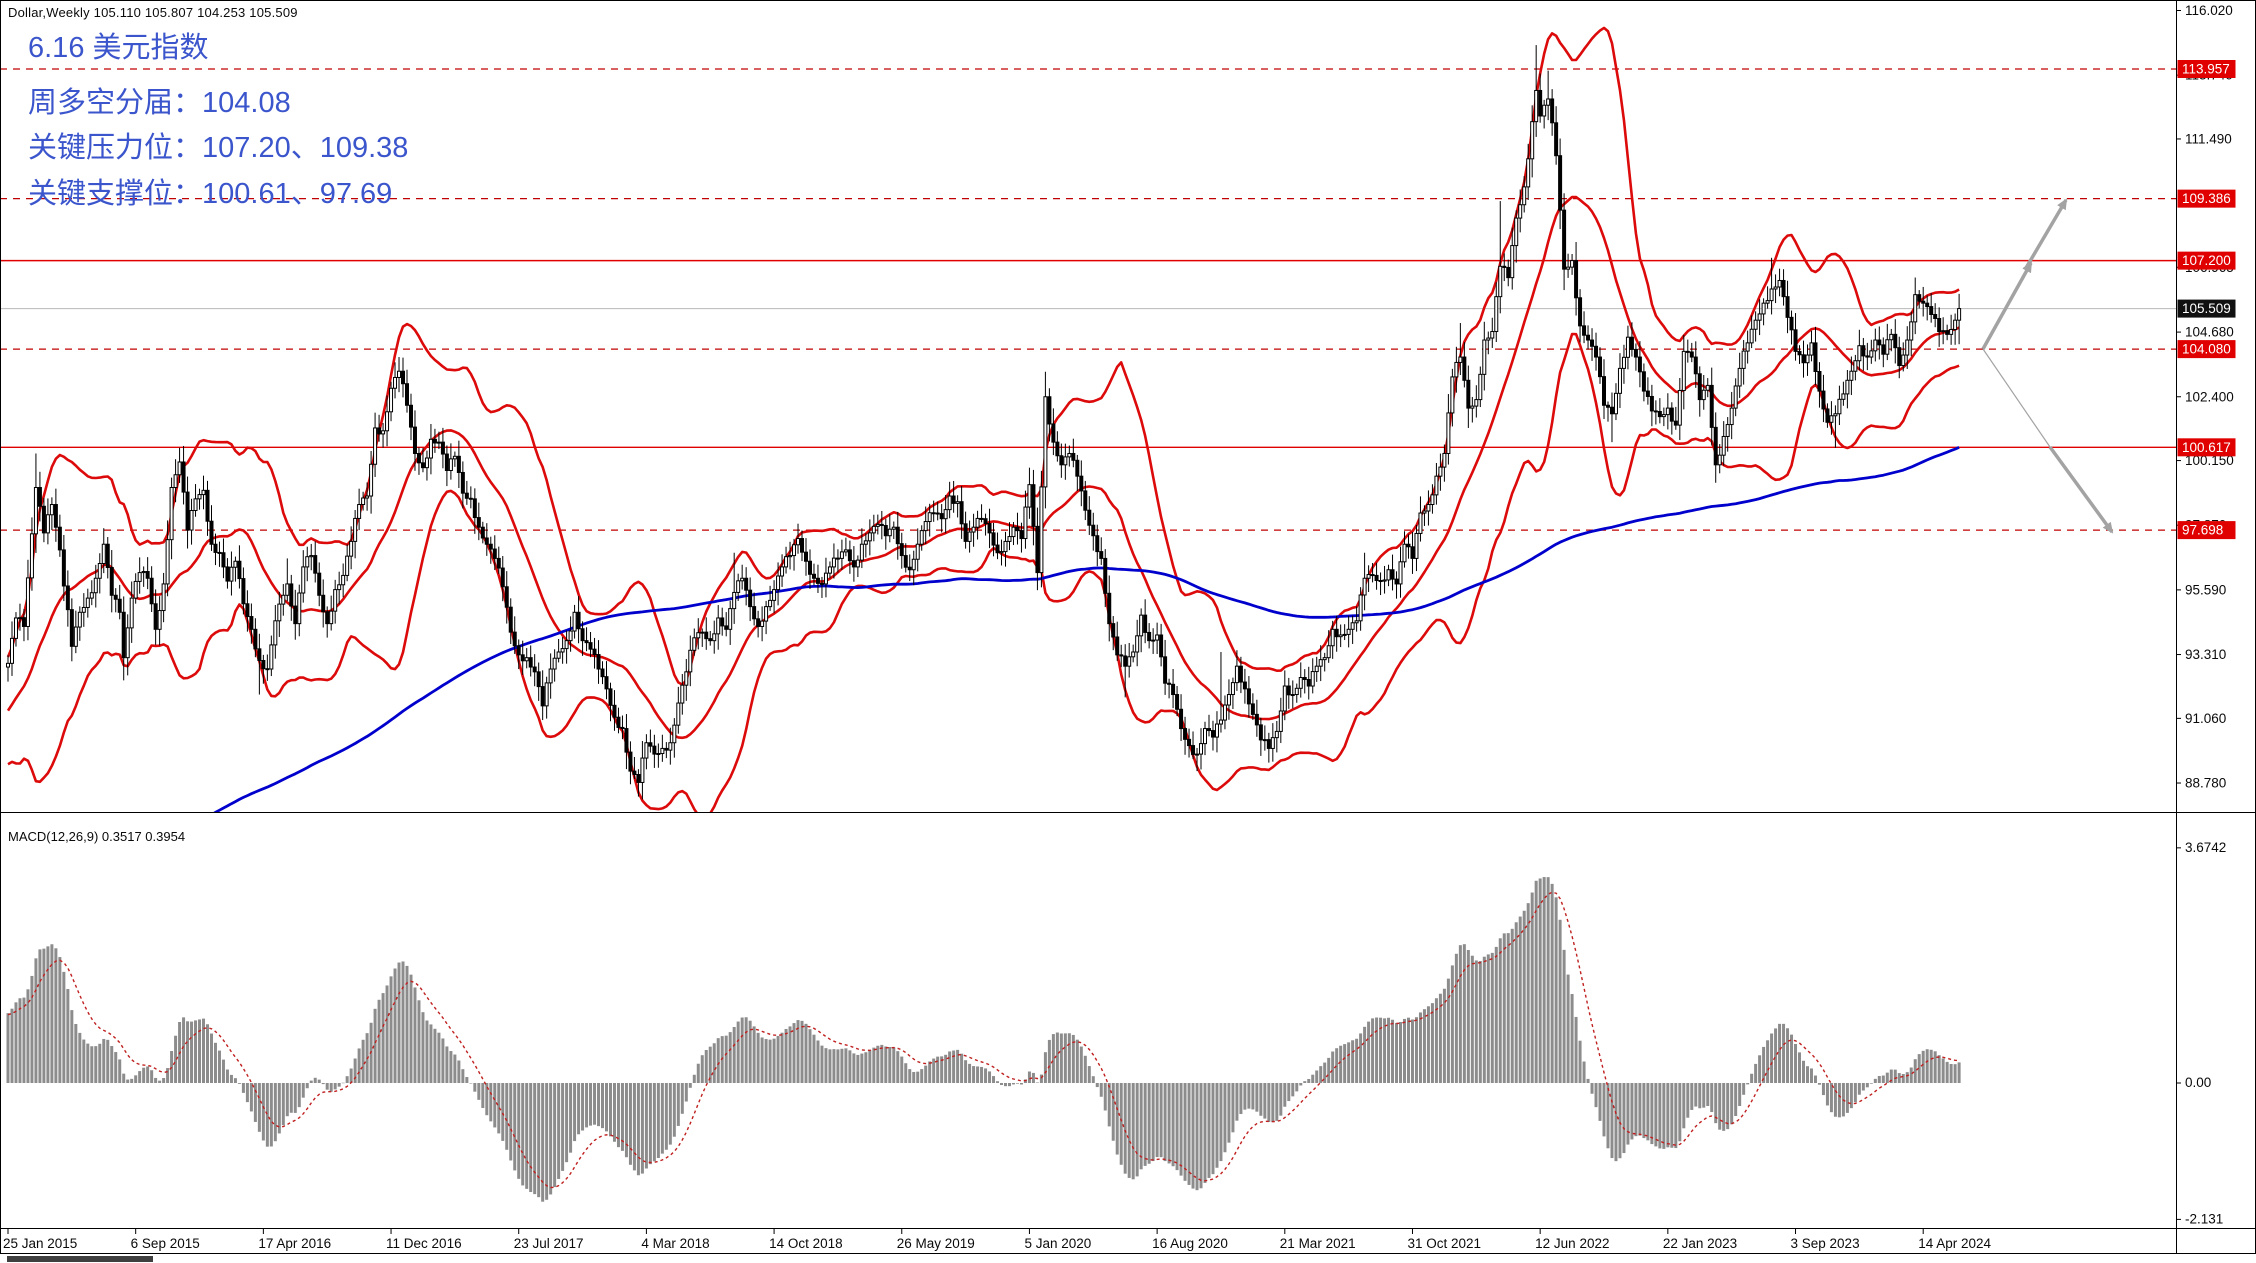 The height and width of the screenshot is (1263, 2256). What do you see at coordinates (165, 1243) in the screenshot?
I see `date-axis-label: 6 Sep 2015` at bounding box center [165, 1243].